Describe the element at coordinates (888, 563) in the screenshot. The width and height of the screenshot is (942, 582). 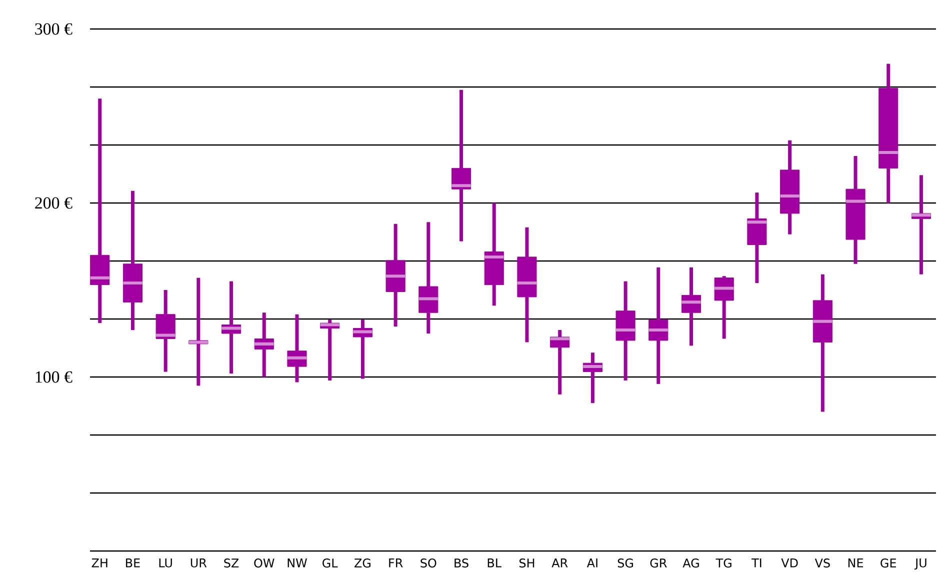
I see `x-tick-label: GE` at that location.